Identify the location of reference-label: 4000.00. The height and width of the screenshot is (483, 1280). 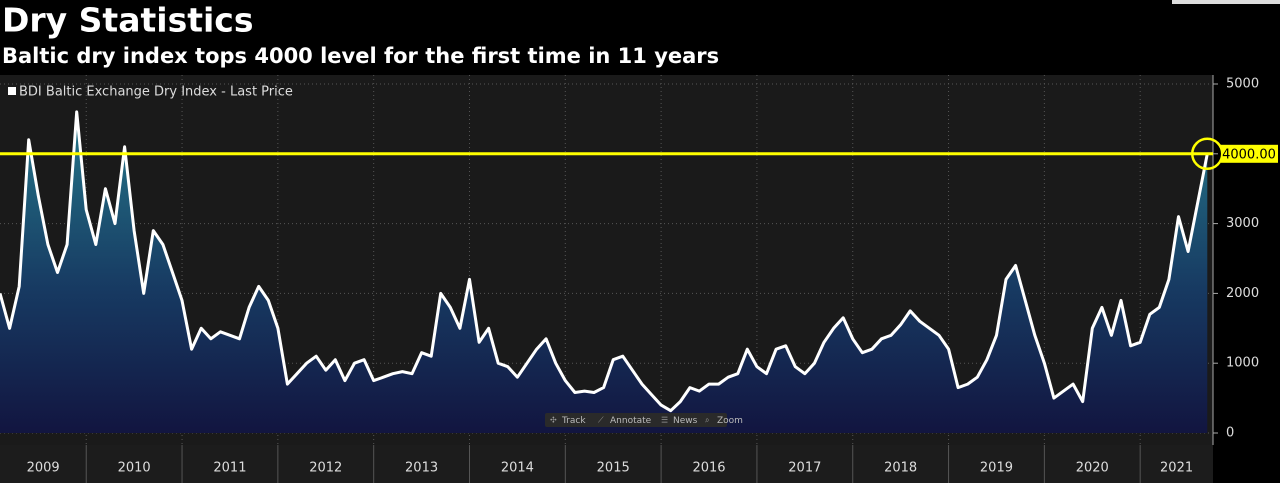
(1249, 154).